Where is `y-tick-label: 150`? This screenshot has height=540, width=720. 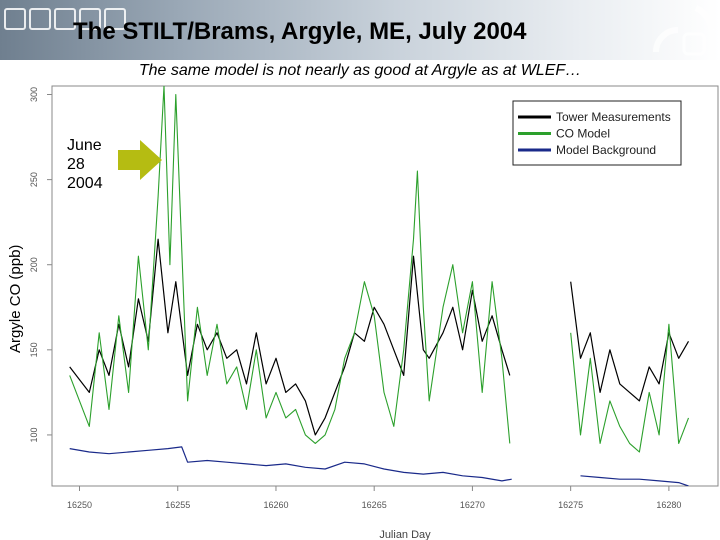
y-tick-label: 150 is located at coordinates (34, 349).